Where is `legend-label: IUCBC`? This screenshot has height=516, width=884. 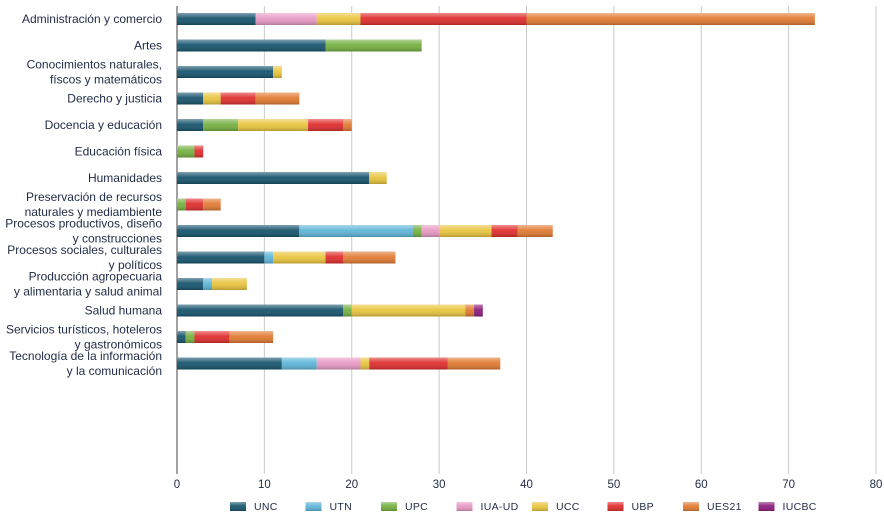 legend-label: IUCBC is located at coordinates (800, 507).